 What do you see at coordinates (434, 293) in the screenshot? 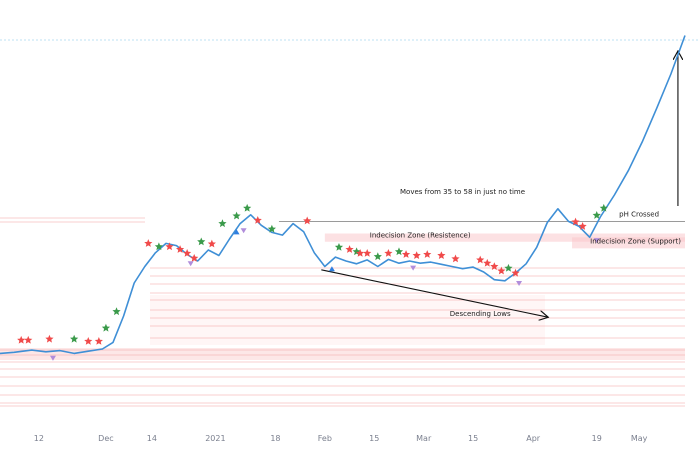
I see `descending-lows-line` at bounding box center [434, 293].